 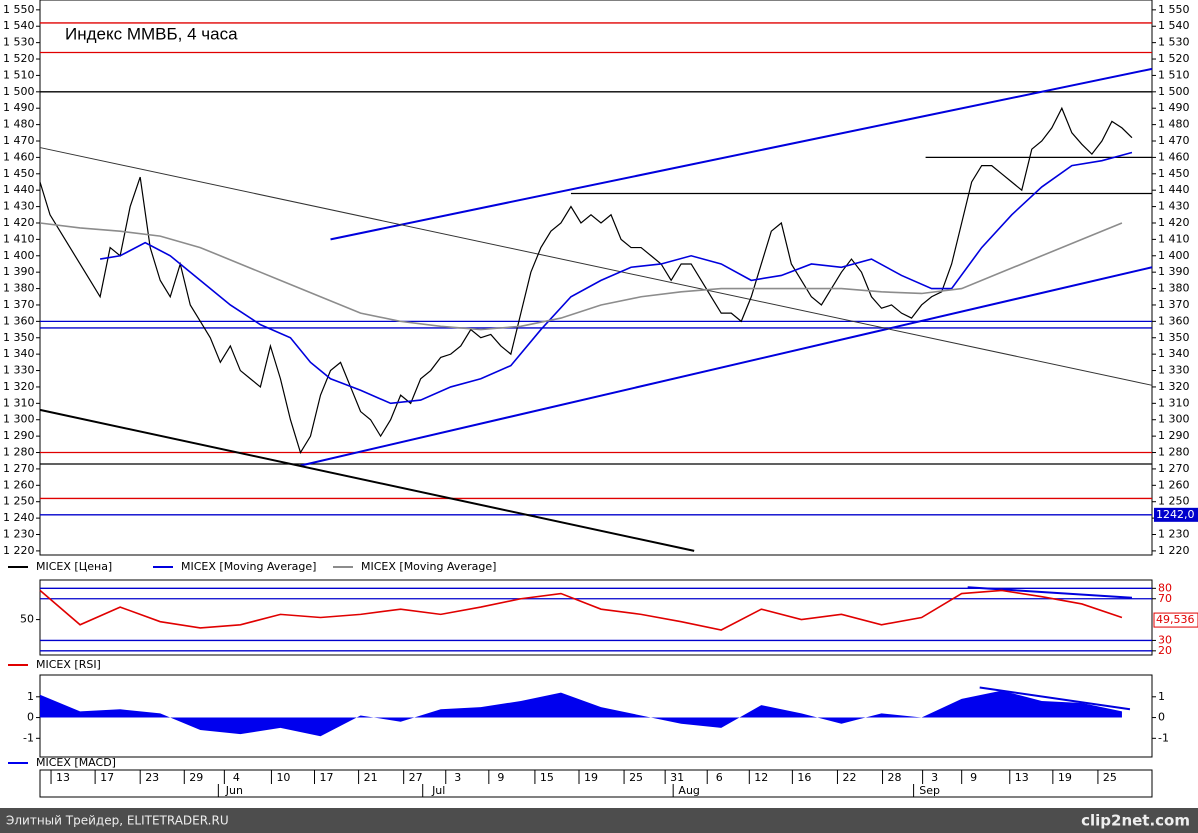 I want to click on x-tick-label: 29, so click(x=196, y=777).